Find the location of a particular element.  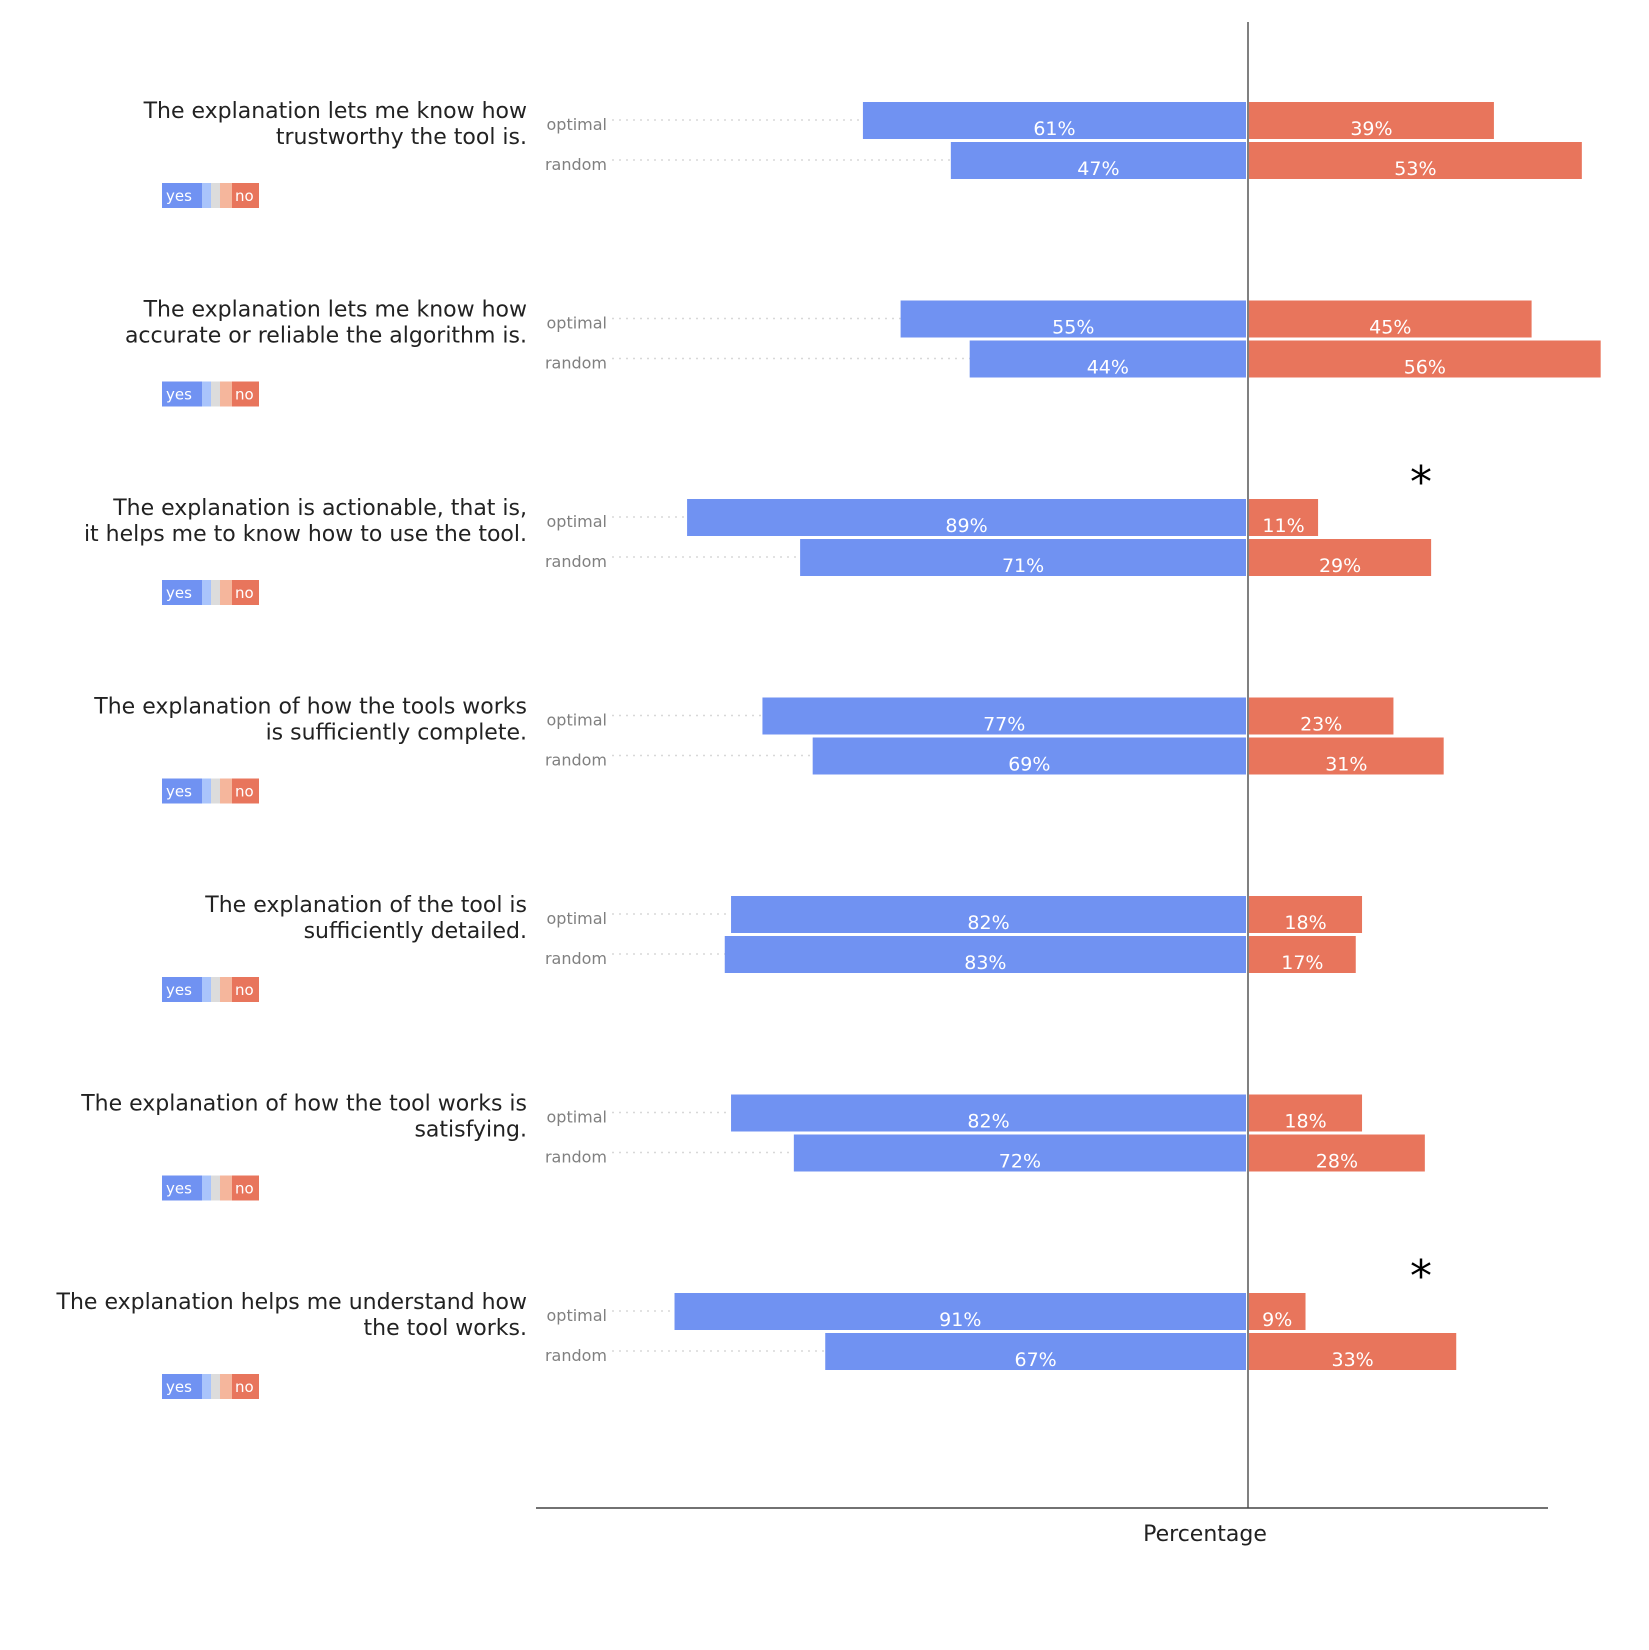

question-label: accurate or reliable the algorithm is. is located at coordinates (326, 336).